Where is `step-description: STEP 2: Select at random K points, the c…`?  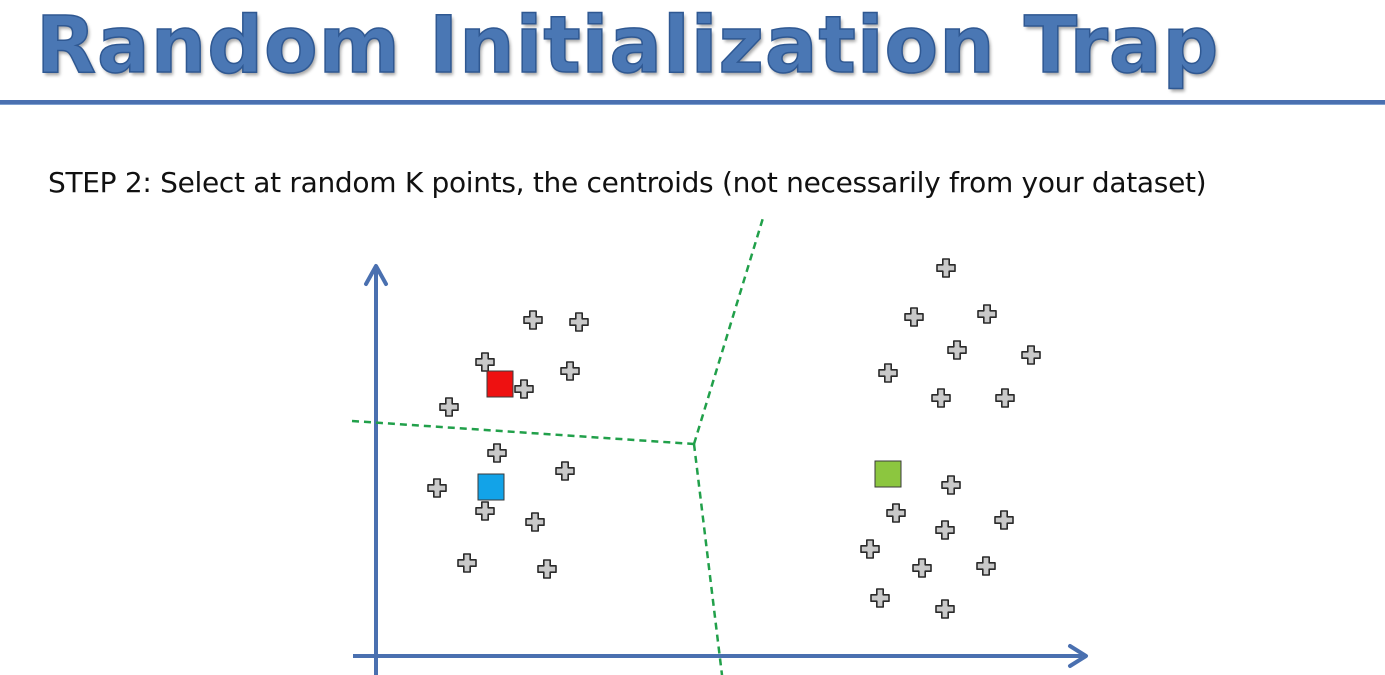 step-description: STEP 2: Select at random K points, the c… is located at coordinates (627, 182).